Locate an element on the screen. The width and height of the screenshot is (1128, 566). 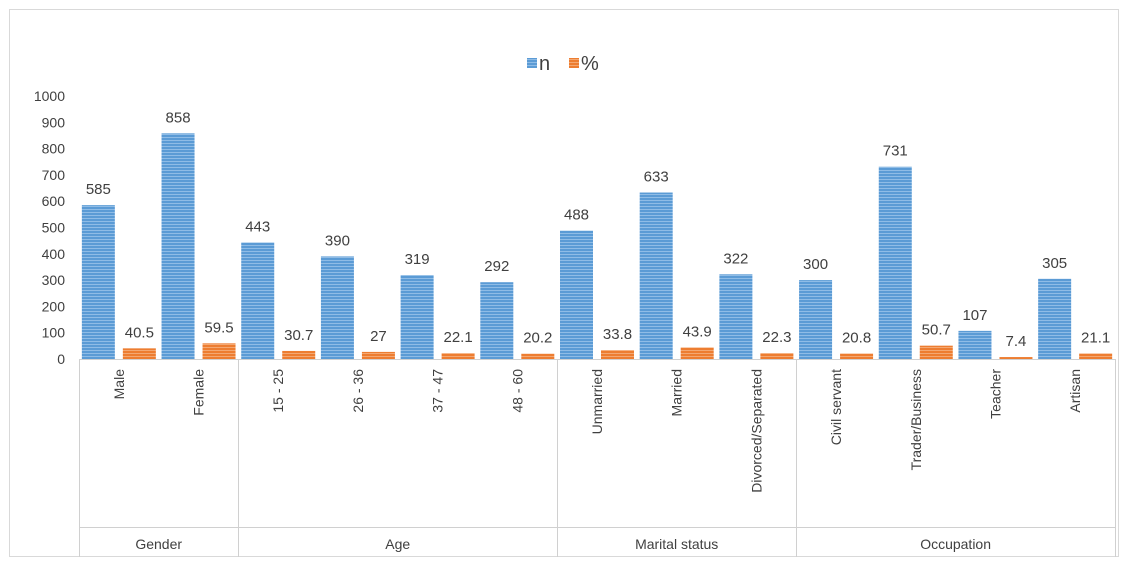
data-label-n-trader-business: 731 is located at coordinates (895, 151).